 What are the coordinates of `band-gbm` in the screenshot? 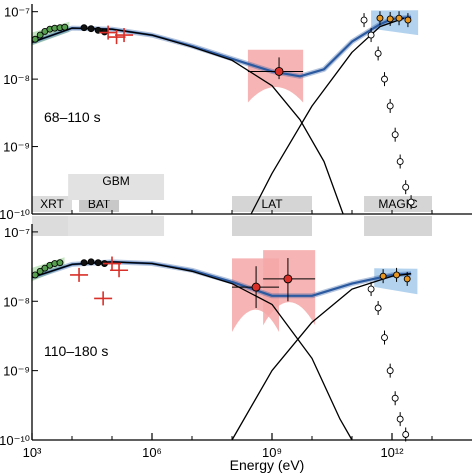 It's located at (116, 187).